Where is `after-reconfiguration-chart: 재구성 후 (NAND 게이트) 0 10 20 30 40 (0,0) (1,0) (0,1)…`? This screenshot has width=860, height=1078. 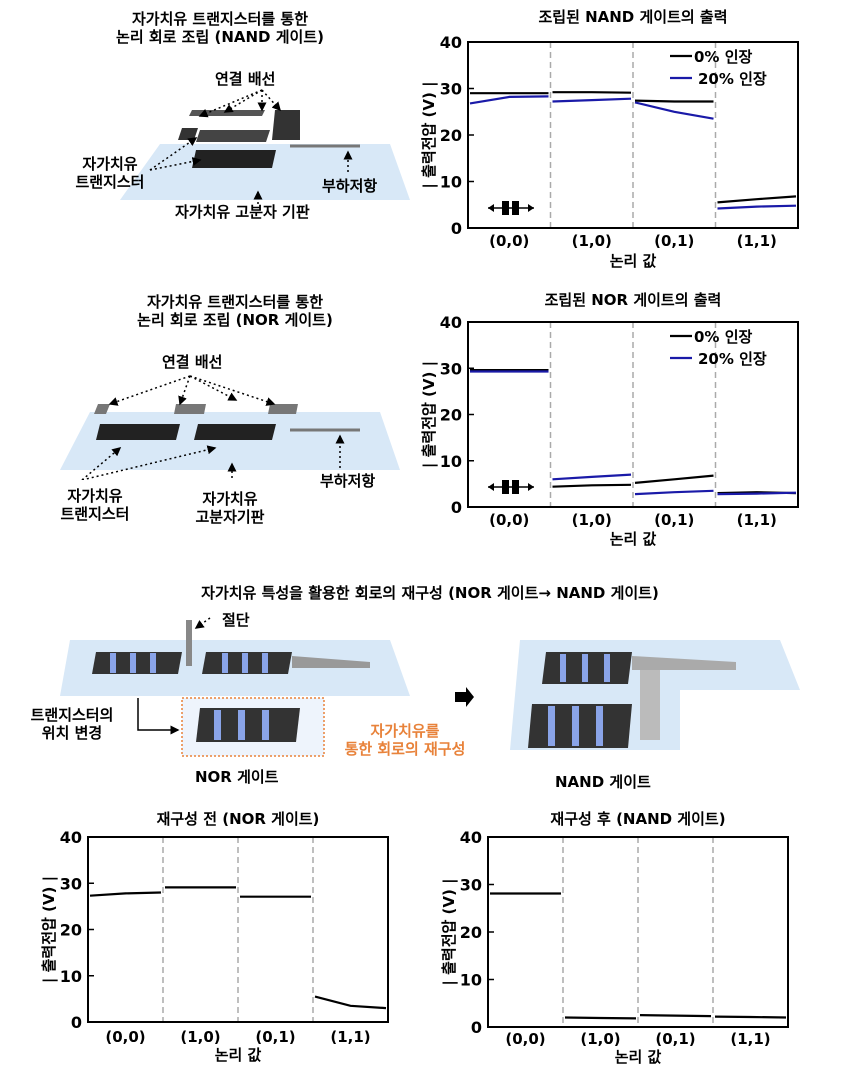
after-reconfiguration-chart: 재구성 후 (NAND 게이트) 0 10 20 30 40 (0,0) (1,0) (0,1)… is located at coordinates (614, 938).